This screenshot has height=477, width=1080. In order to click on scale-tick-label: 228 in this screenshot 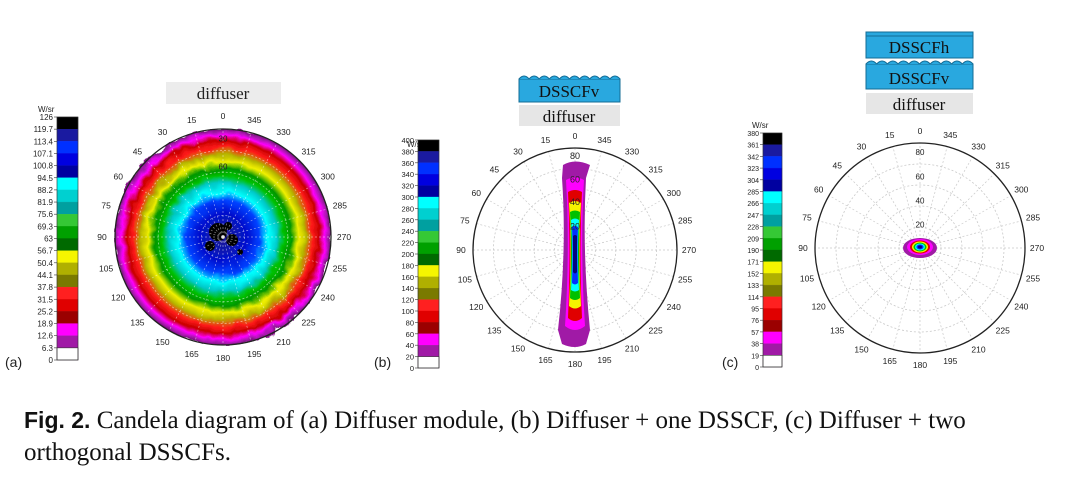, I will do `click(753, 228)`.